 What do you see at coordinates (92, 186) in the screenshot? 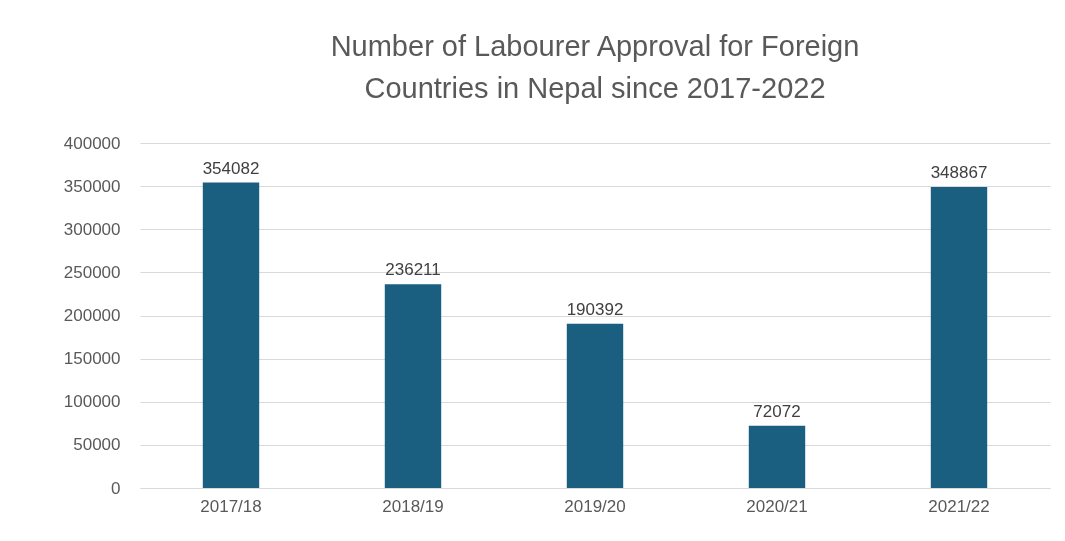
I see `y-tick-label: 350000` at bounding box center [92, 186].